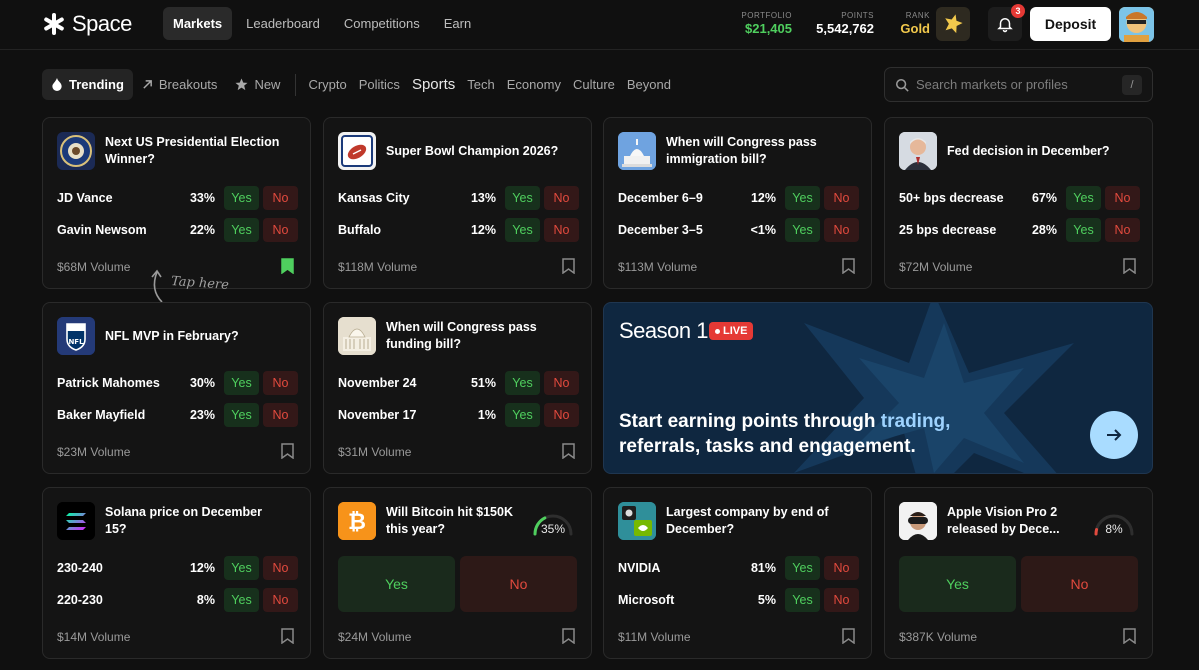  I want to click on filter-trending: Trending, so click(87, 84).